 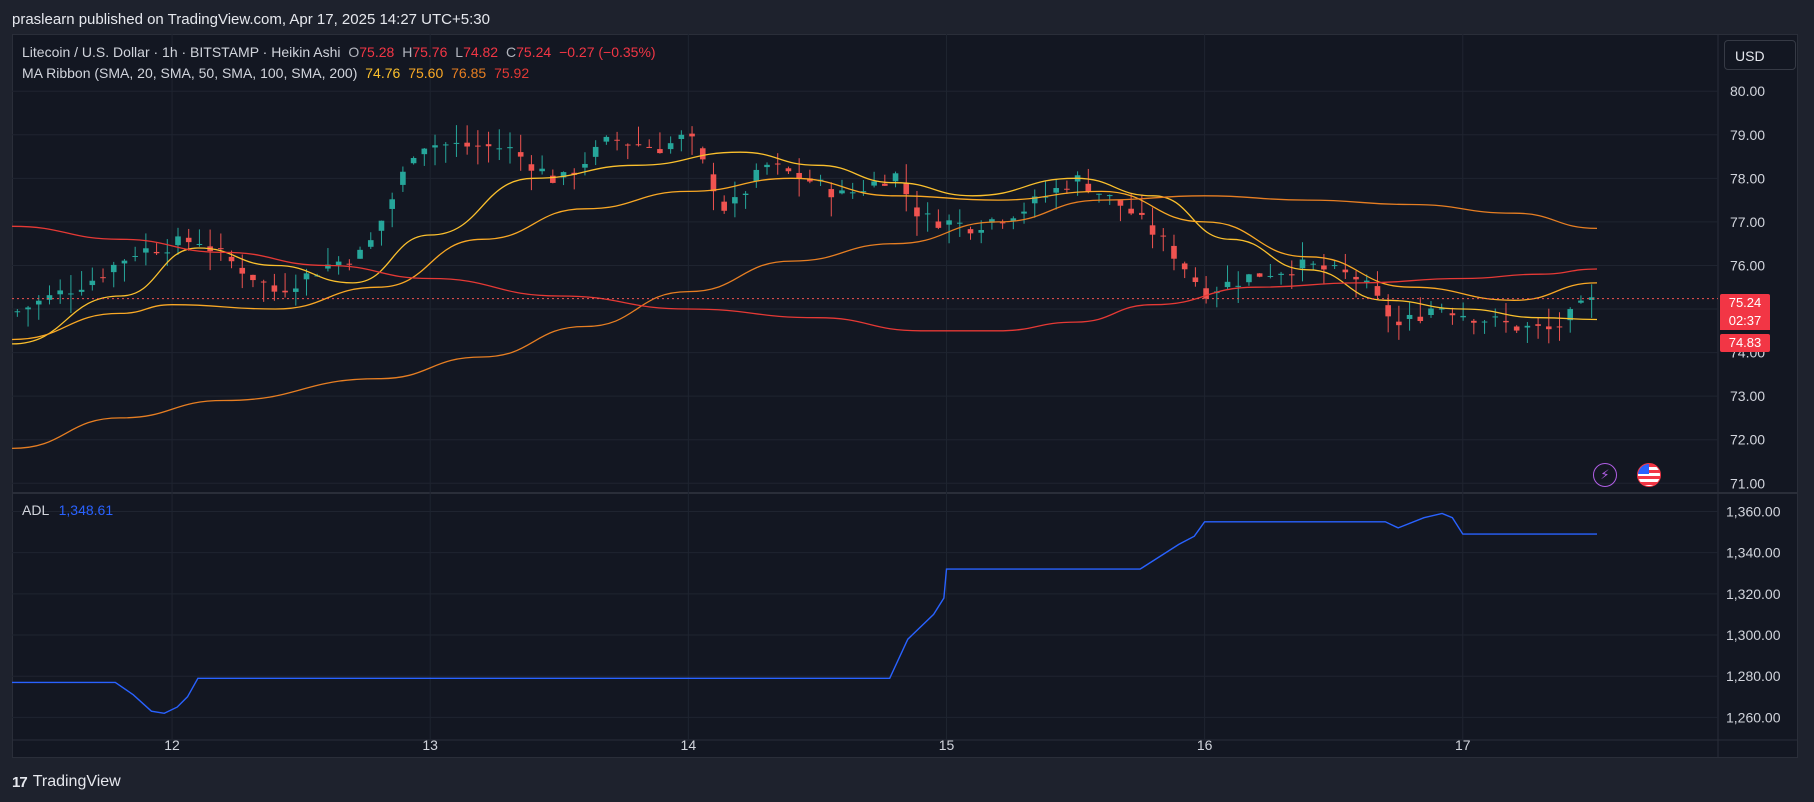 I want to click on price-tick-label: 72.00, so click(x=1747, y=440).